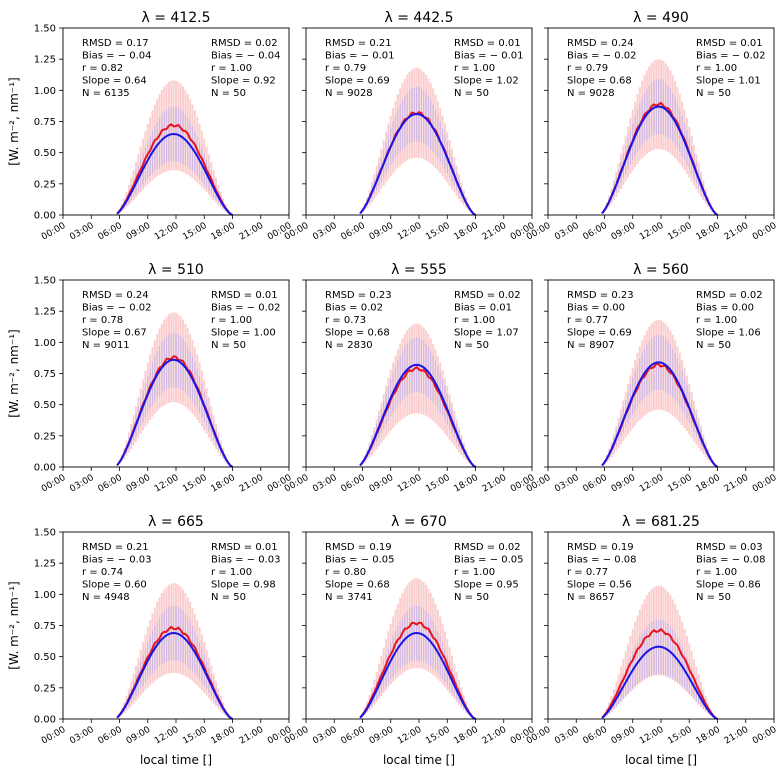  What do you see at coordinates (591, 345) in the screenshot?
I see `stat-left: N = 8907` at bounding box center [591, 345].